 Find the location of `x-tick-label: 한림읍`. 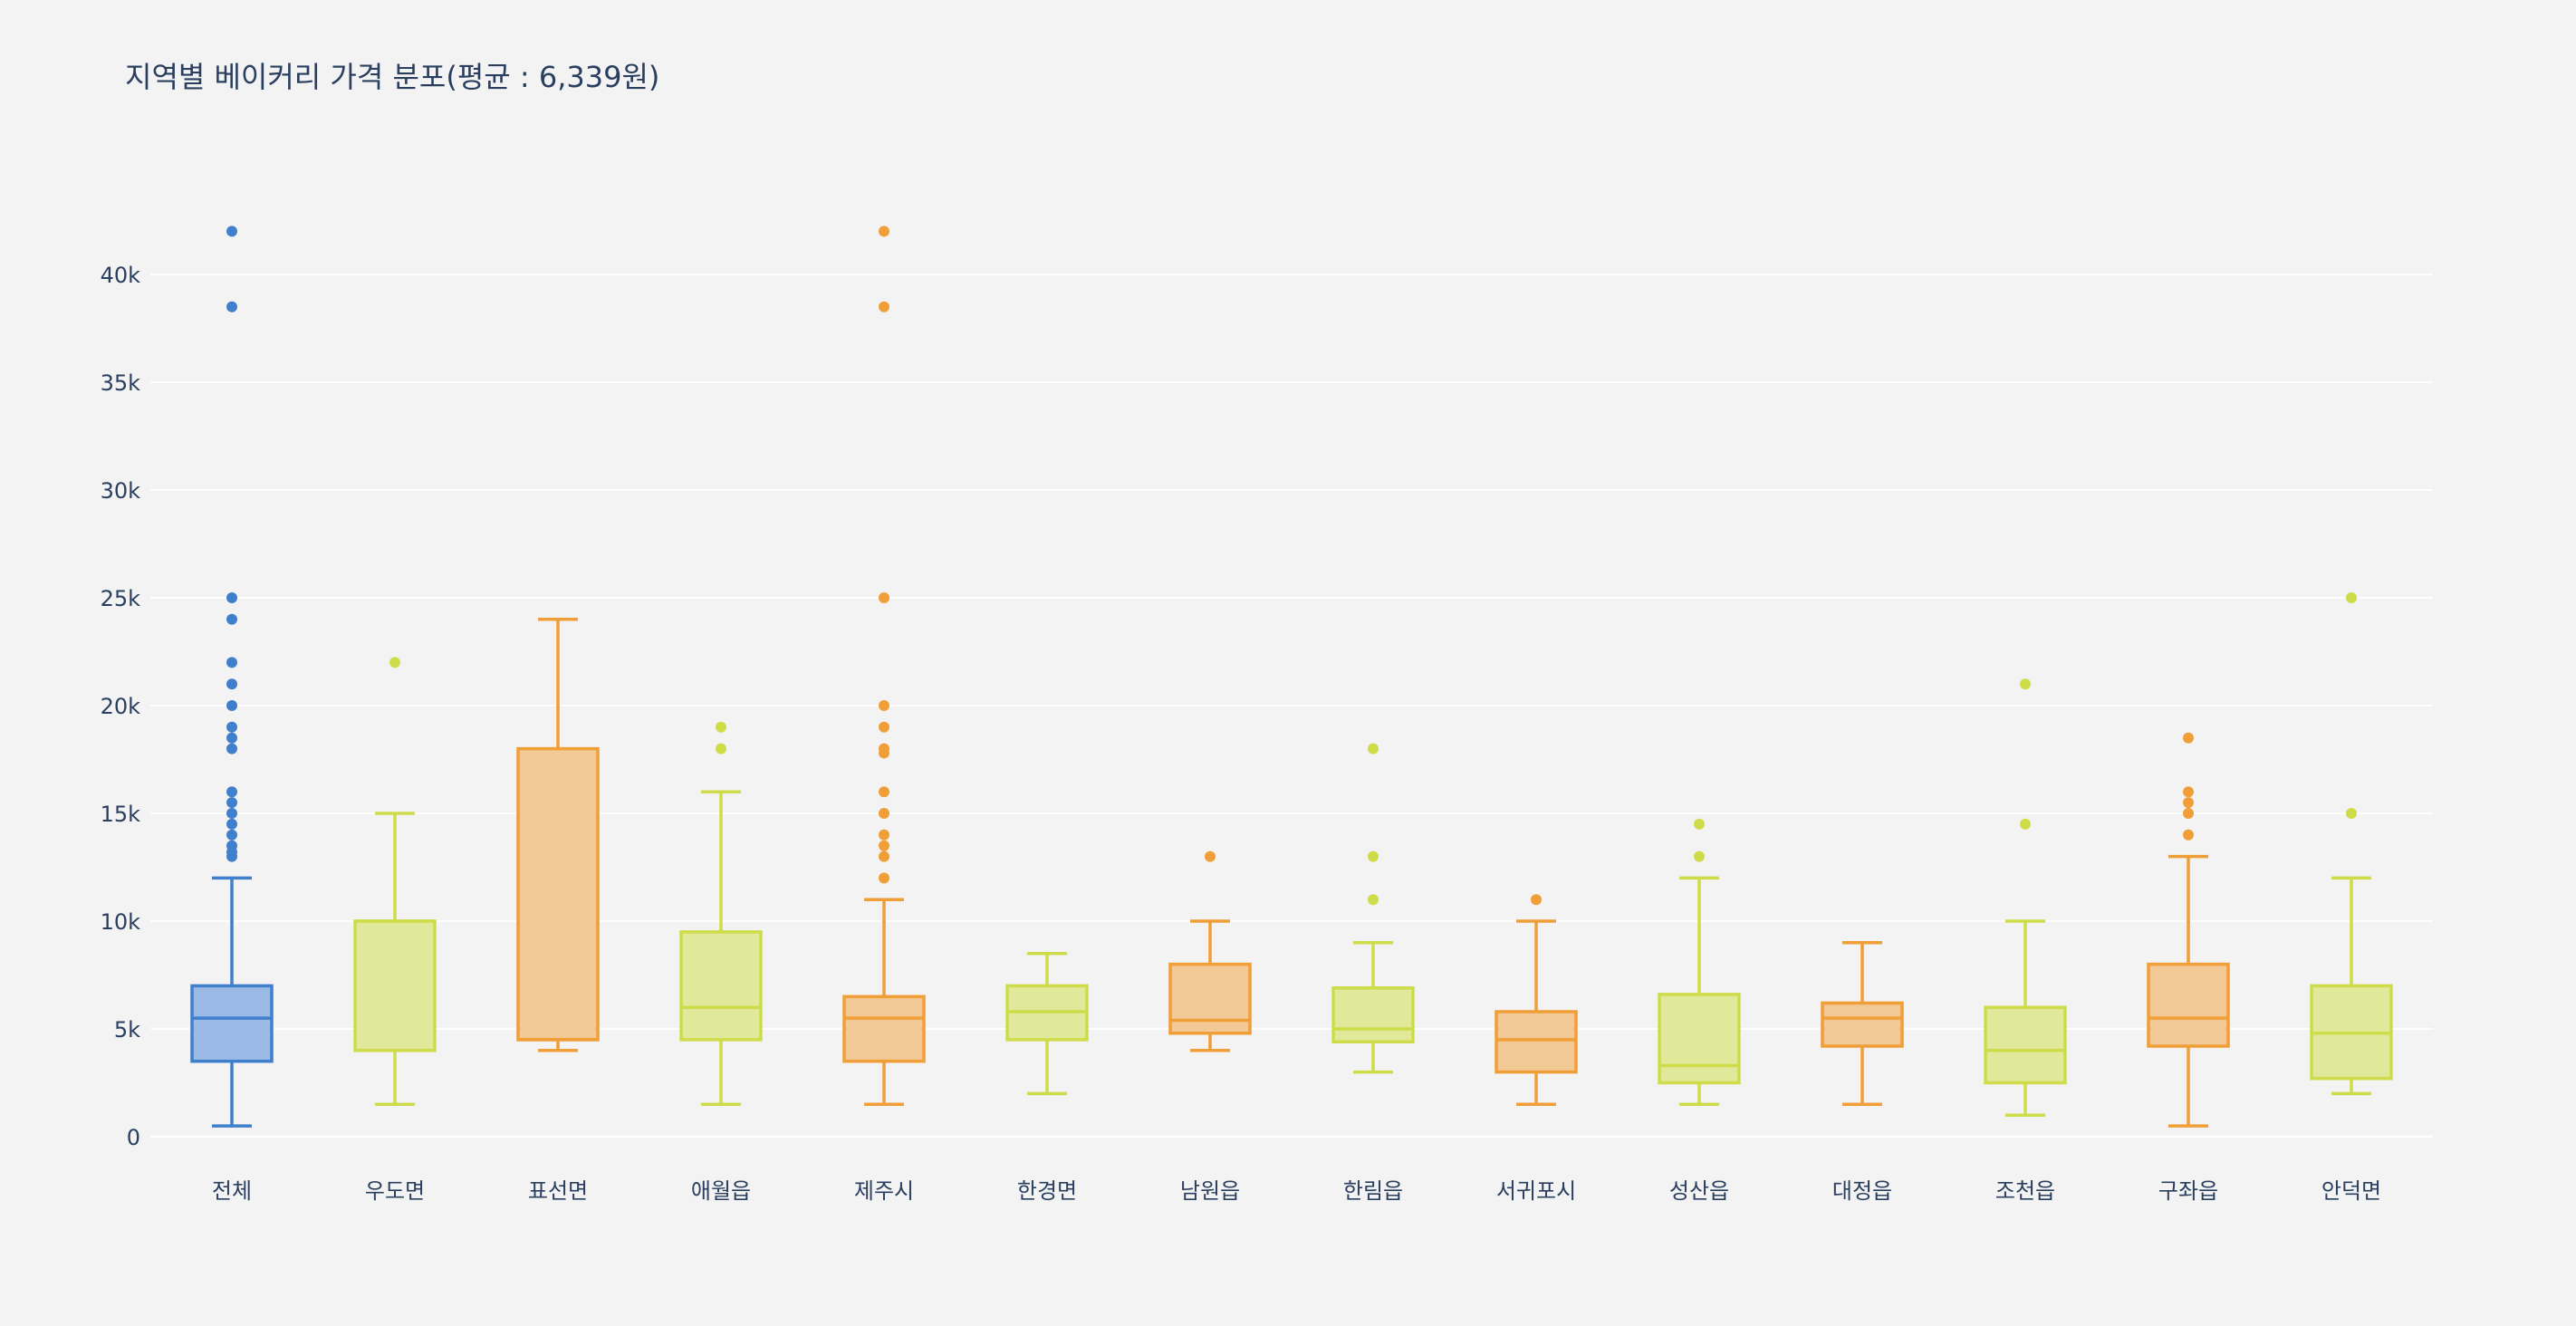

x-tick-label: 한림읍 is located at coordinates (1373, 1191).